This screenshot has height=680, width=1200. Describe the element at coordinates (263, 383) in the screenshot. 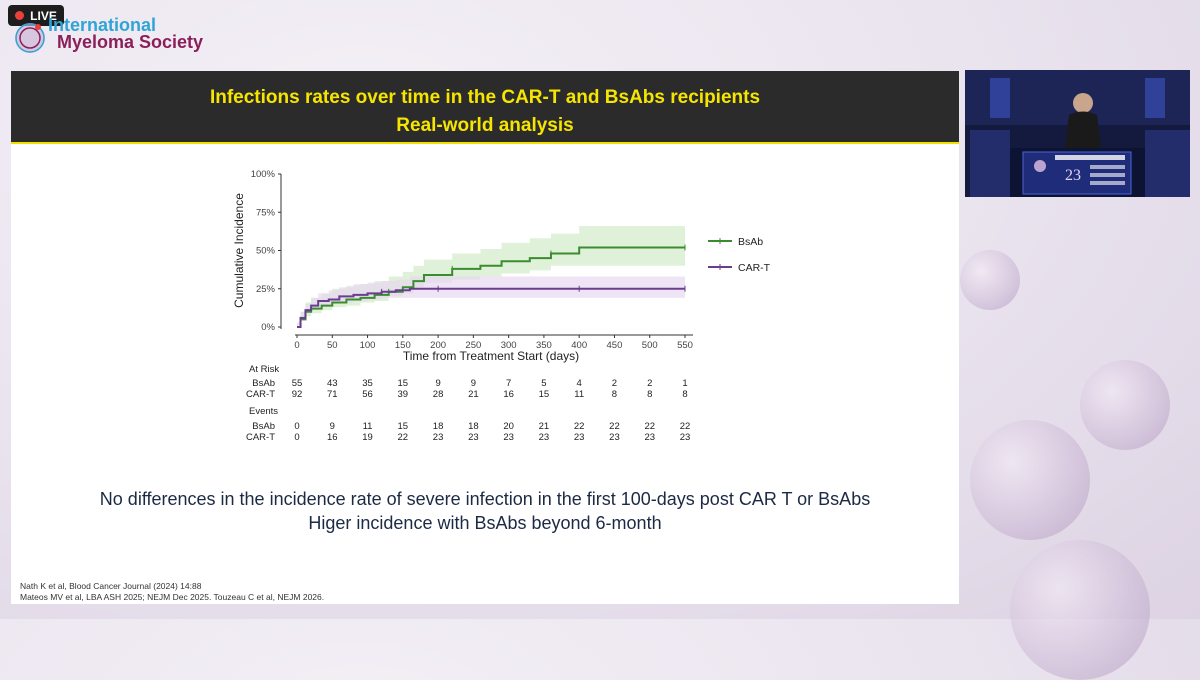

I see `at-risk-row-label: BsAb` at that location.